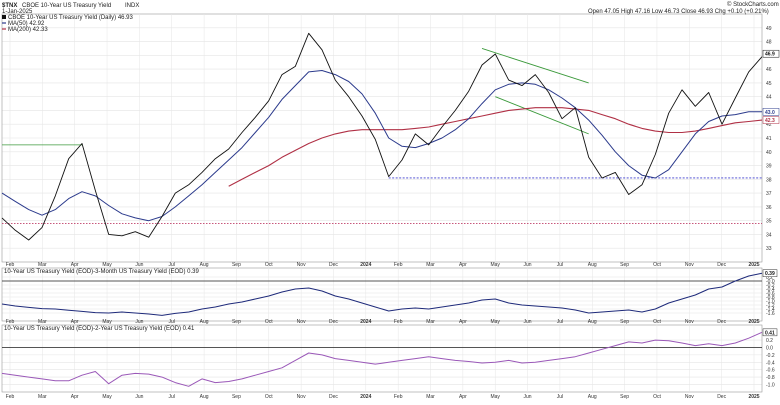  Describe the element at coordinates (26, 24) in the screenshot. I see `legend-ma50: MA(50) 42.92` at that location.